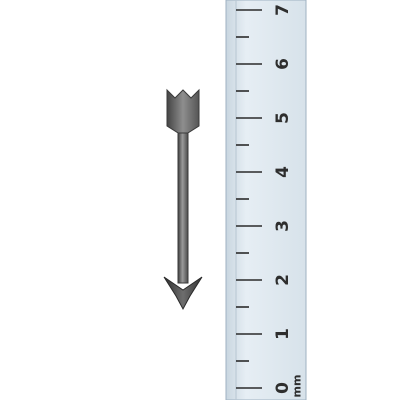 Image resolution: width=400 pixels, height=400 pixels. I want to click on tick-label: 7, so click(283, 10).